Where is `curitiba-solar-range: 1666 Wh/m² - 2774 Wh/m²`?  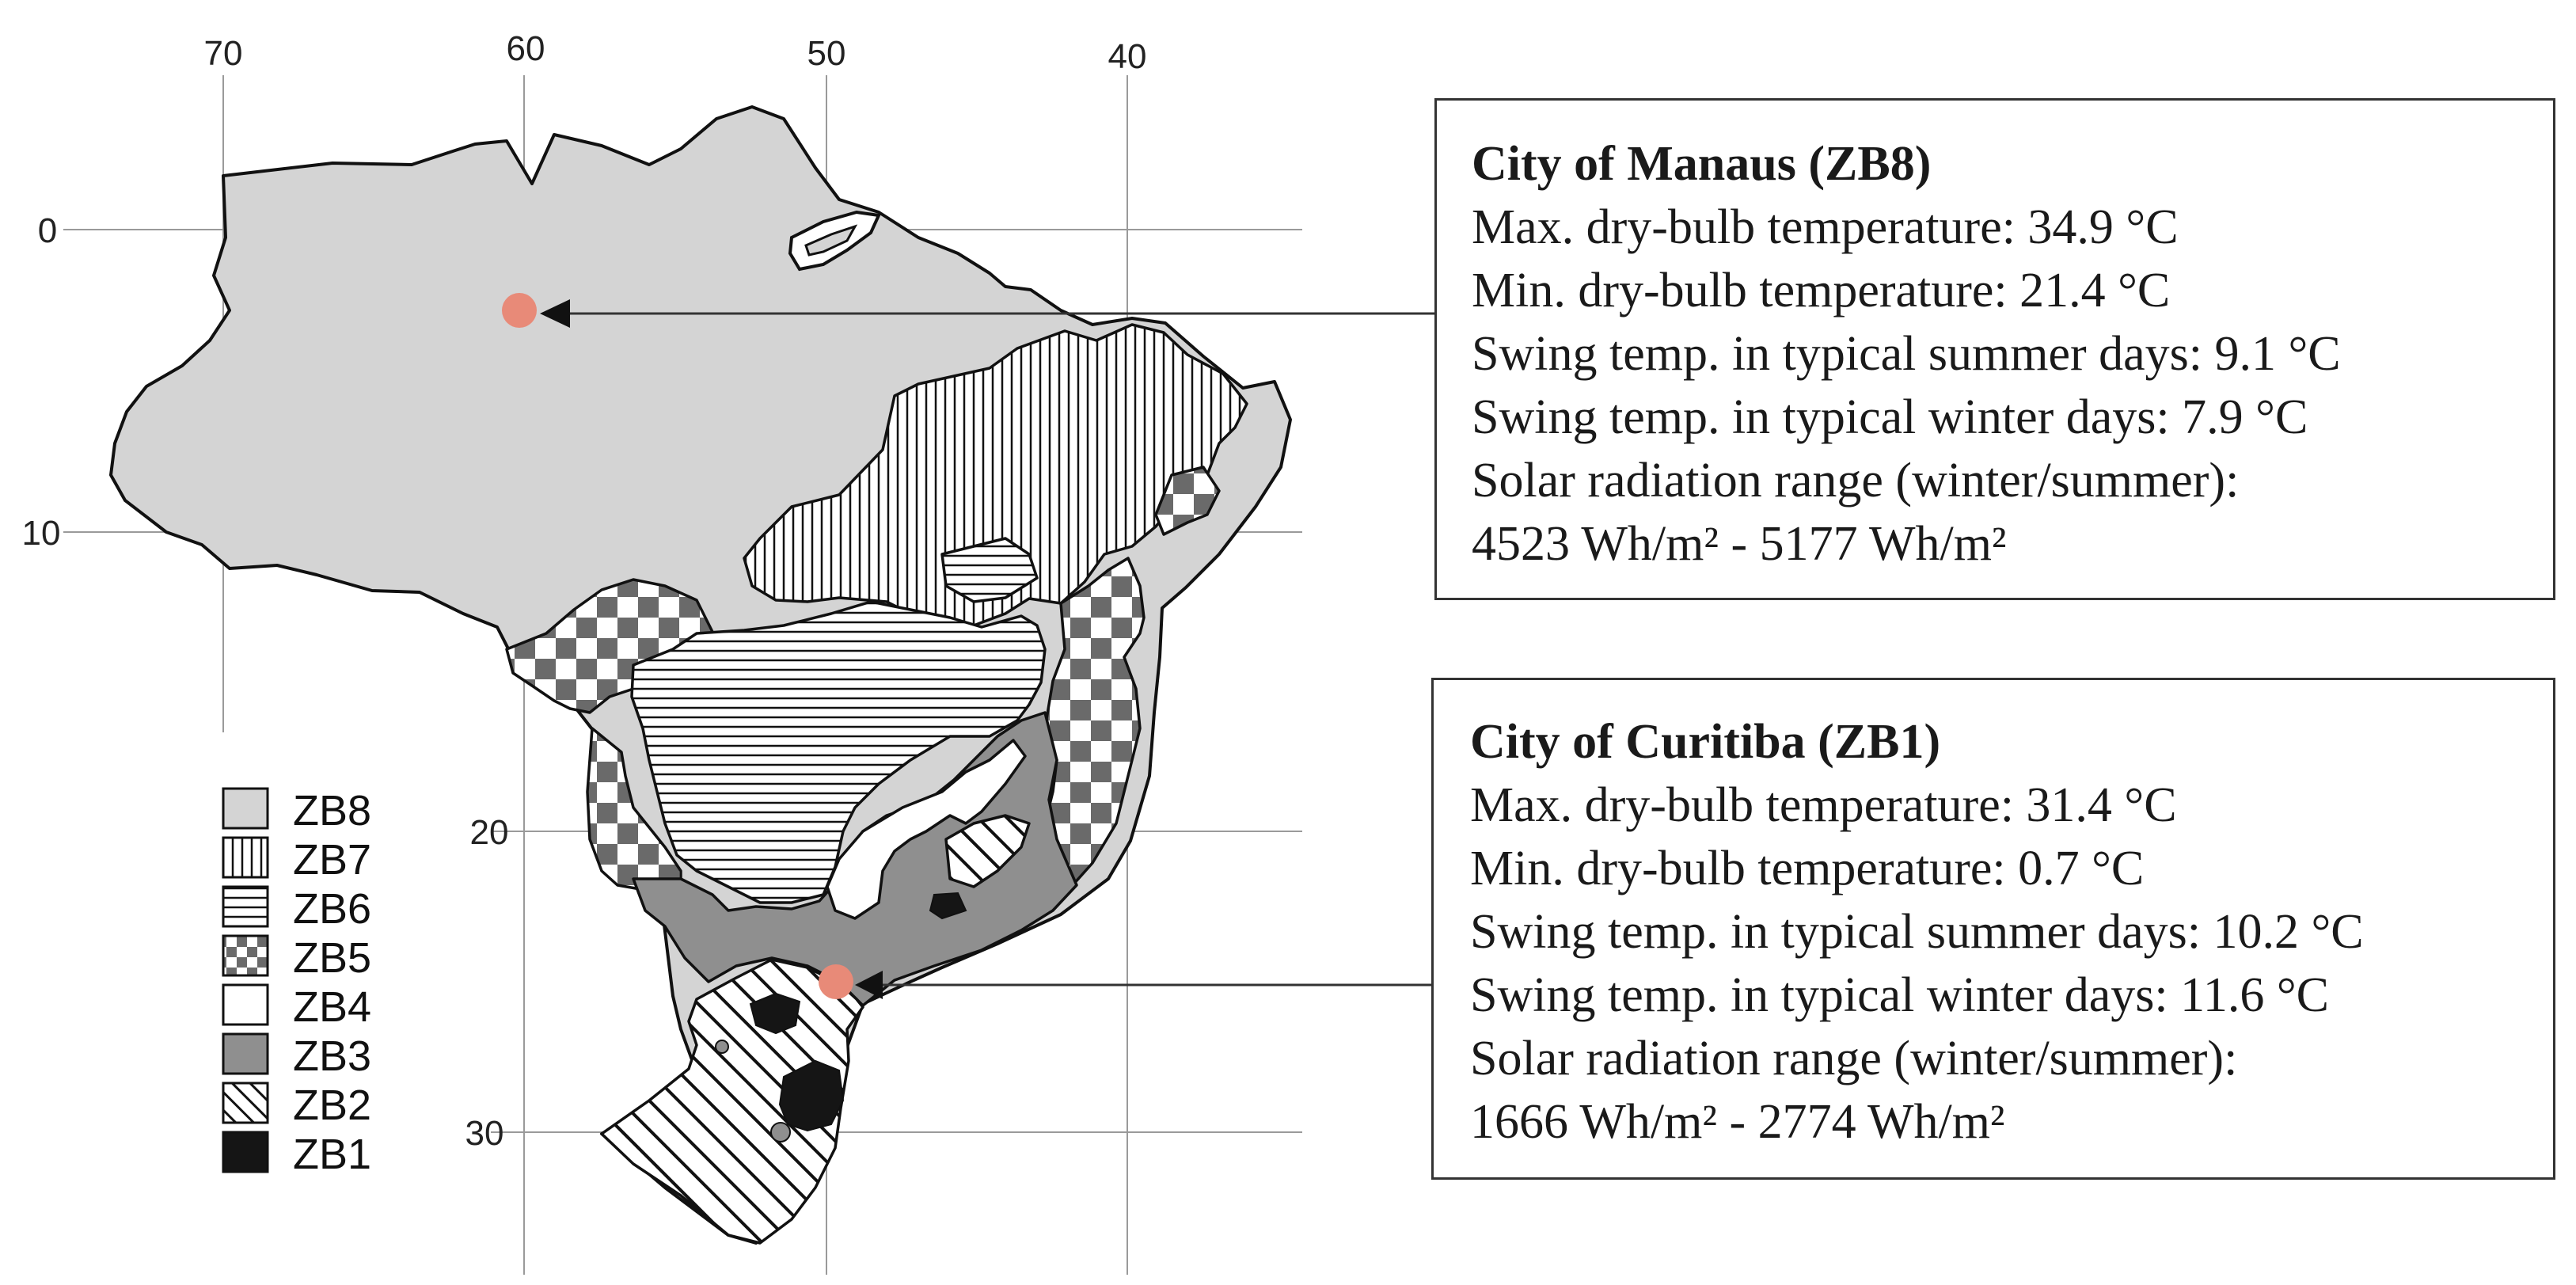 curitiba-solar-range: 1666 Wh/m² - 2774 Wh/m² is located at coordinates (1738, 1122).